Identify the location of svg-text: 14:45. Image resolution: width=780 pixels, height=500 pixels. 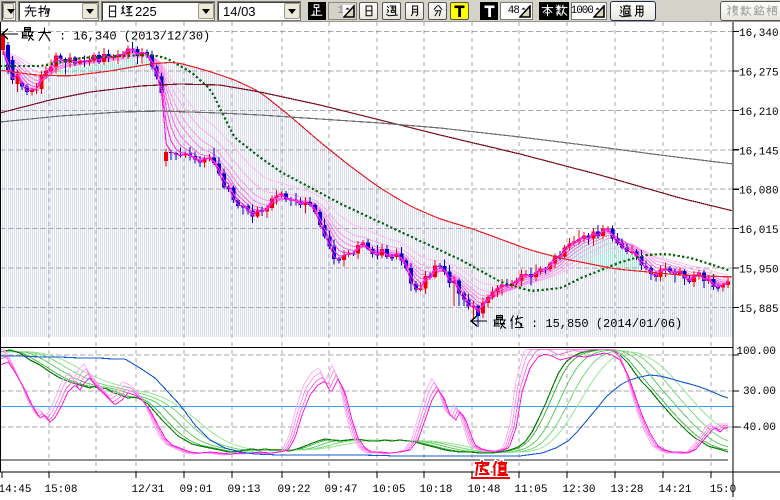
(16, 490).